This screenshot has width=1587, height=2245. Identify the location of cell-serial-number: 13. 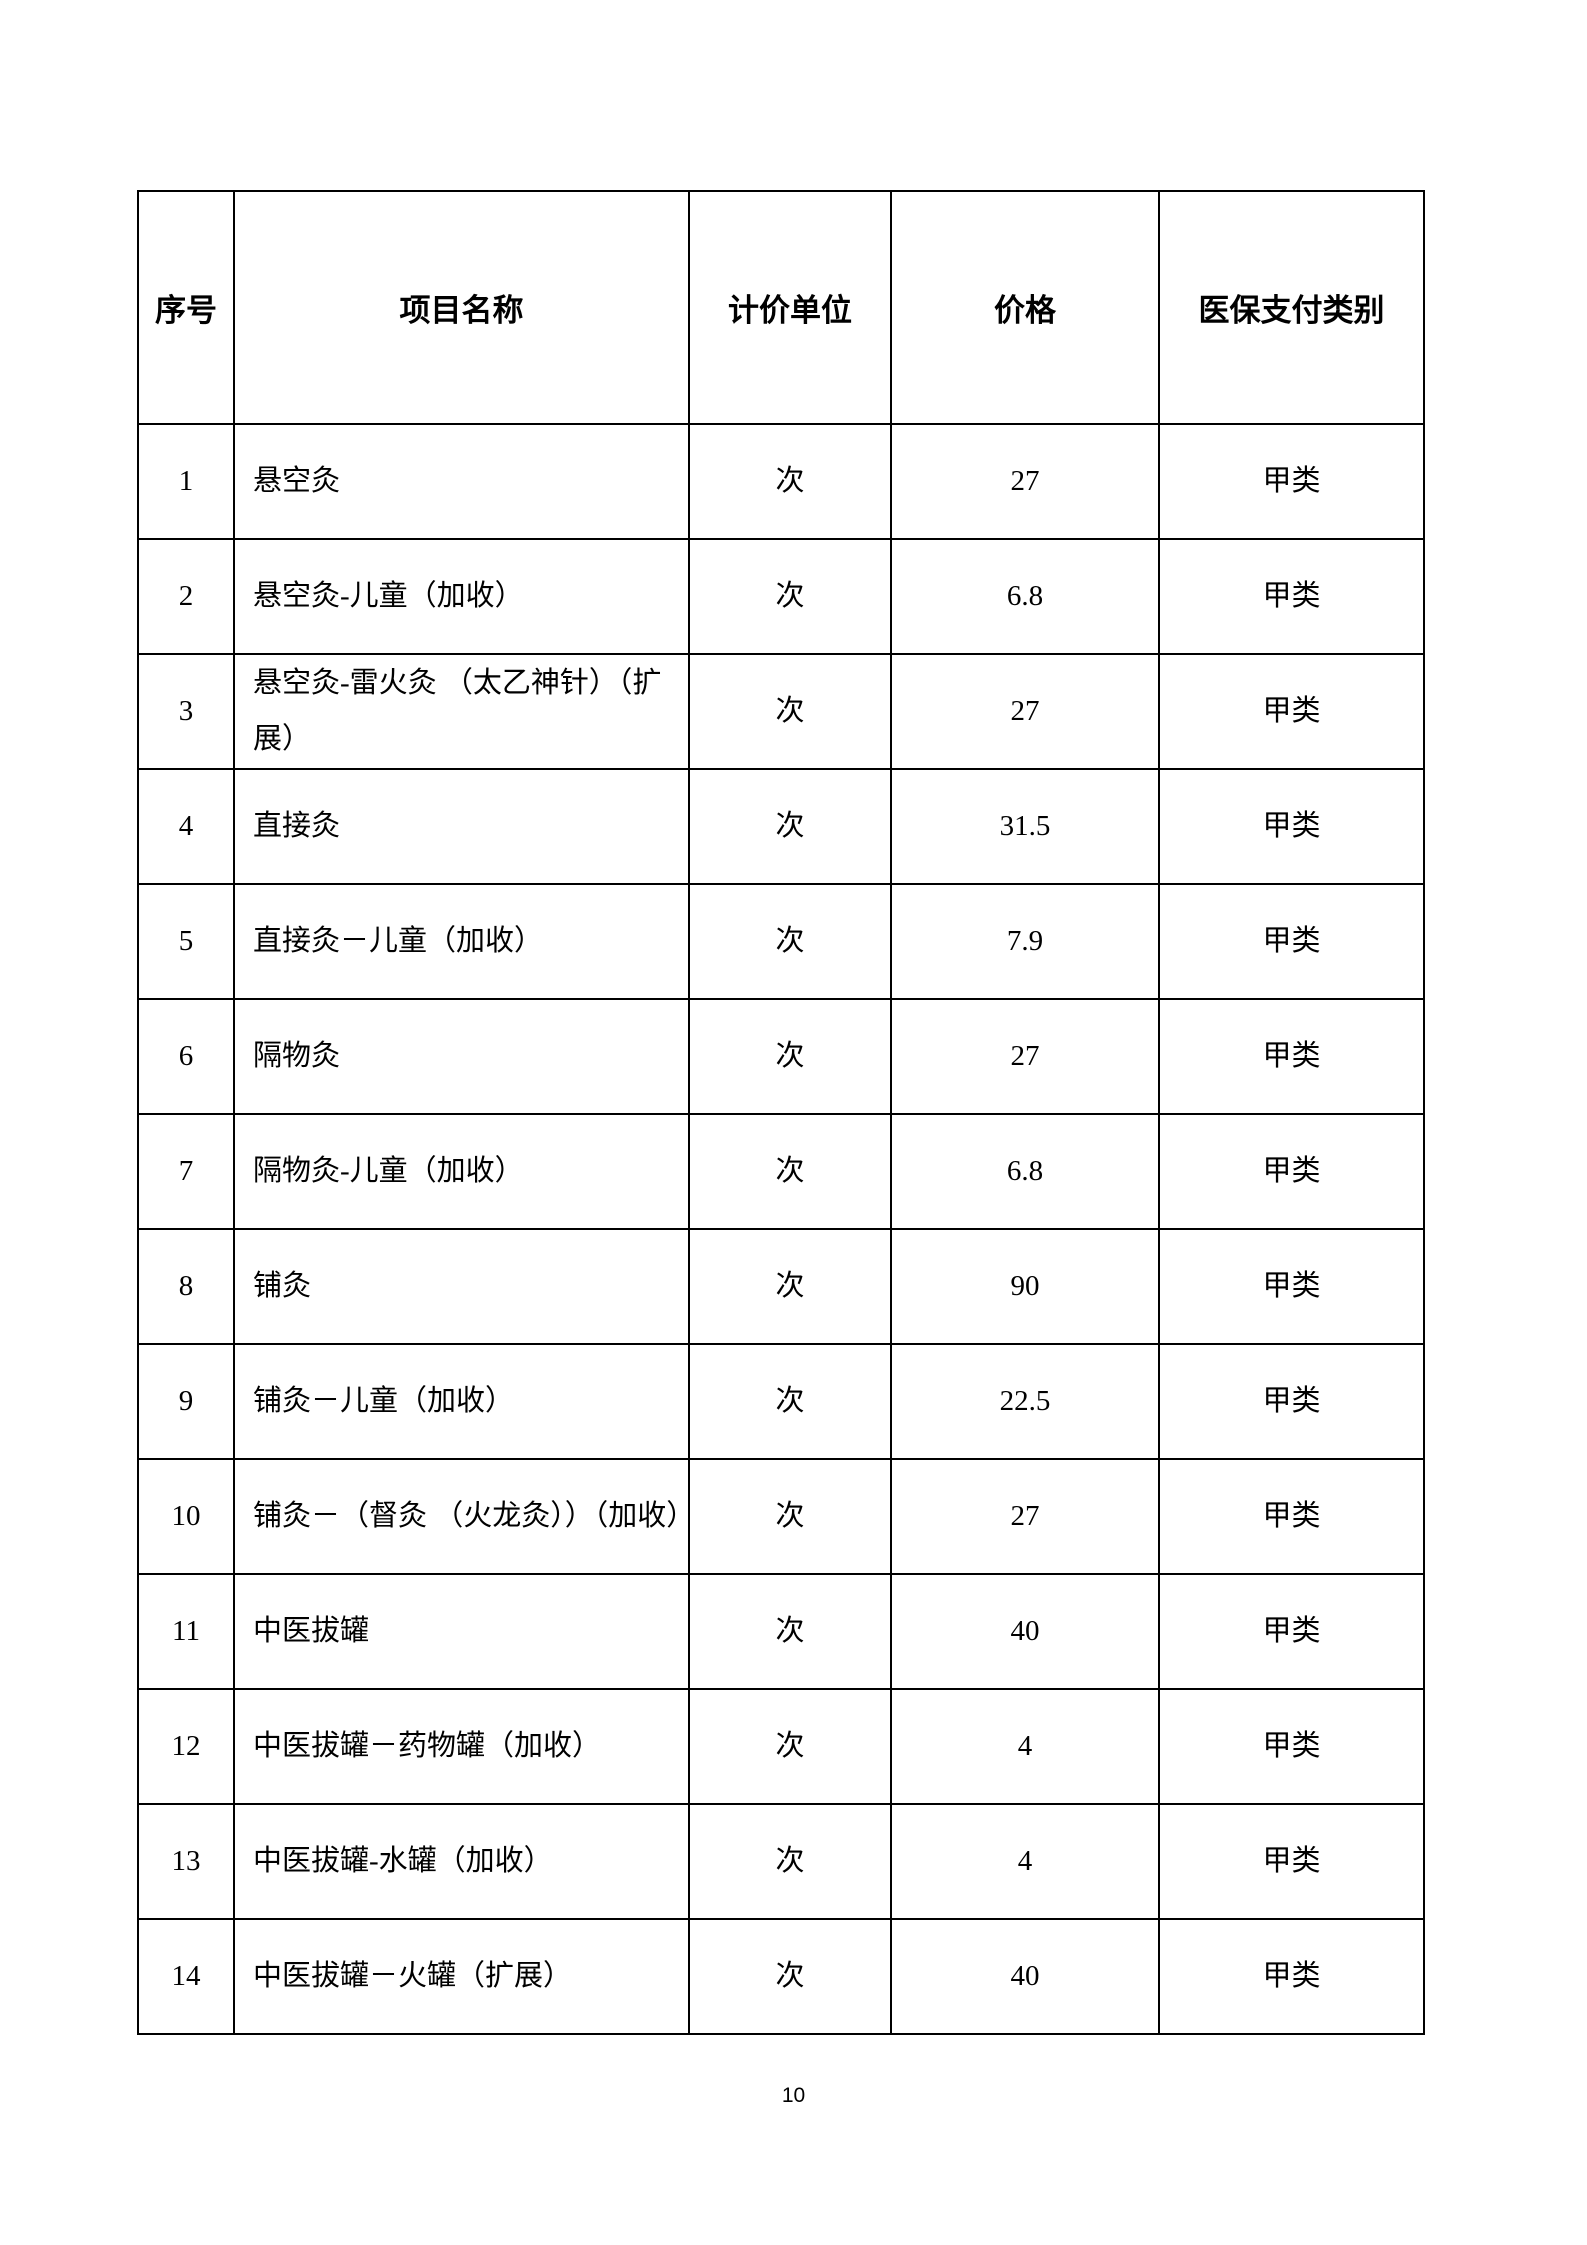
(186, 1861).